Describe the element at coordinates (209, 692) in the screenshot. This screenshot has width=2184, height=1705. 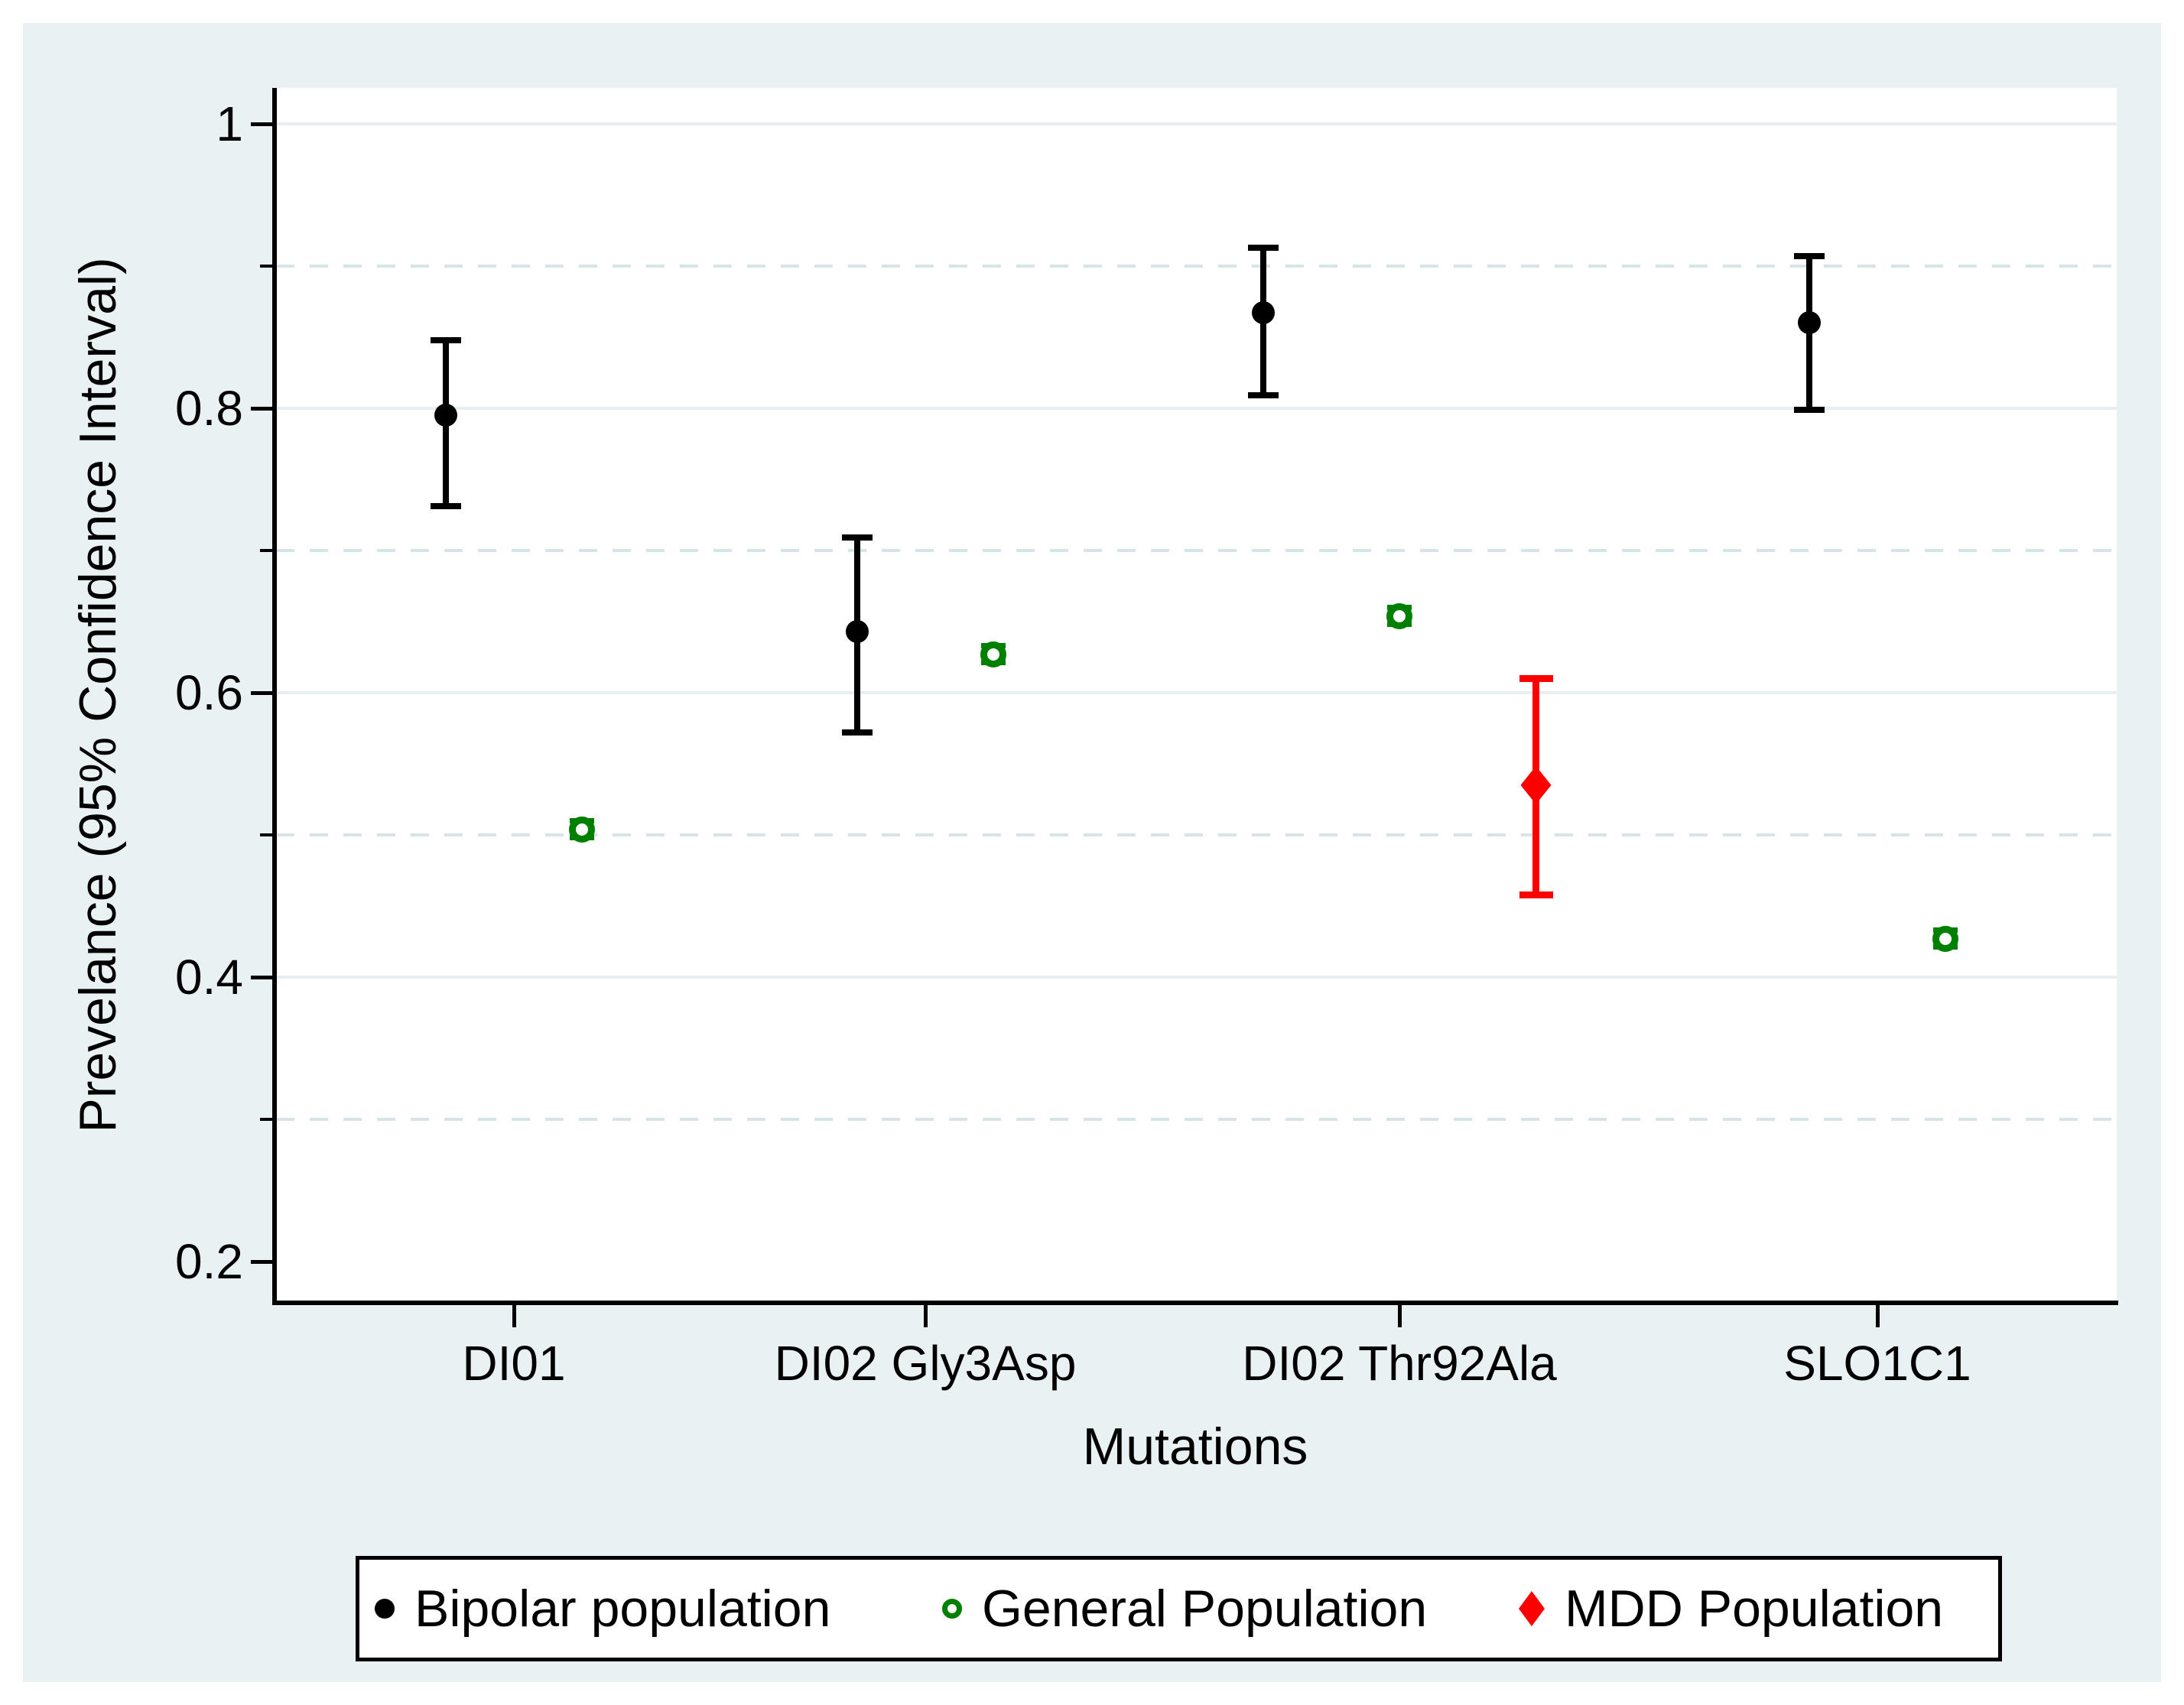
I see `y-axis-tick-label: 0.6` at that location.